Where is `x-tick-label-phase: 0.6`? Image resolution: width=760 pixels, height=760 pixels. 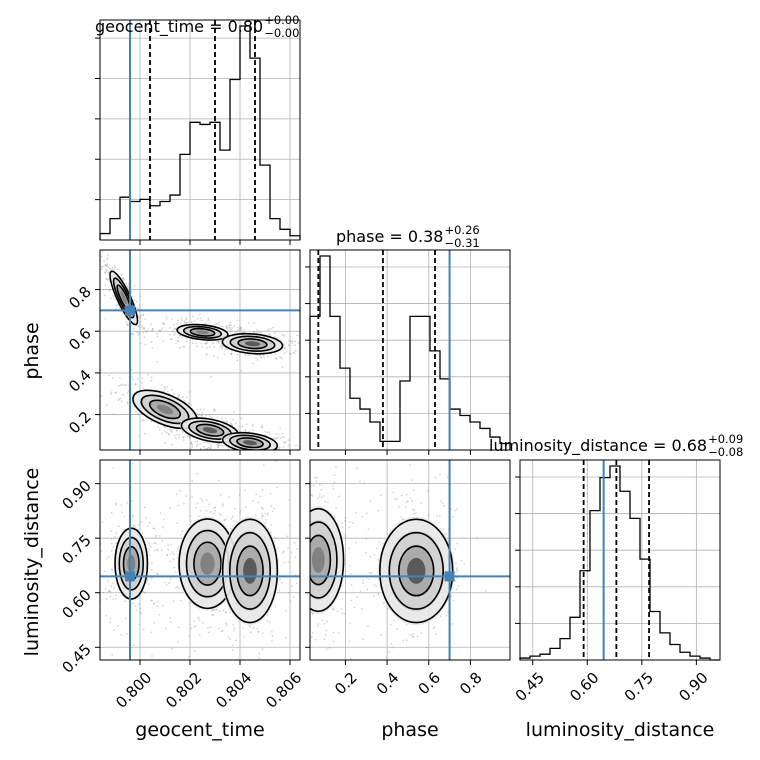
x-tick-label-phase: 0.6 is located at coordinates (429, 684).